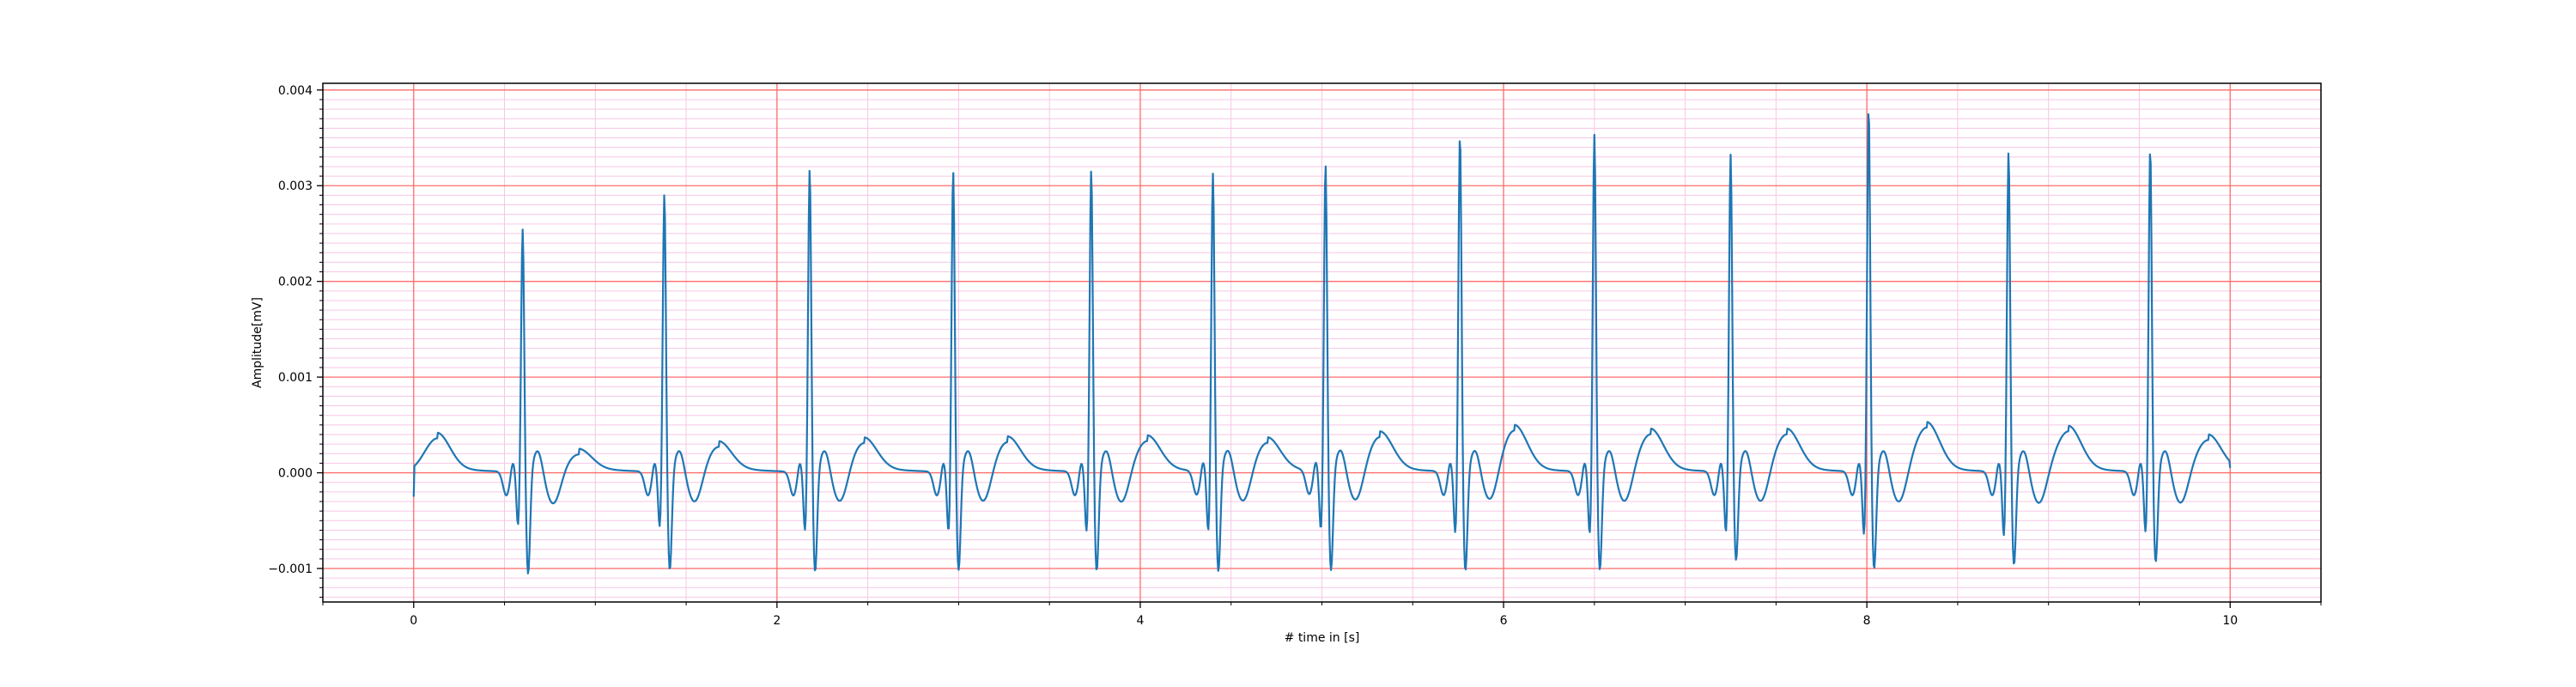  I want to click on y-tick-label: −0.001, so click(291, 569).